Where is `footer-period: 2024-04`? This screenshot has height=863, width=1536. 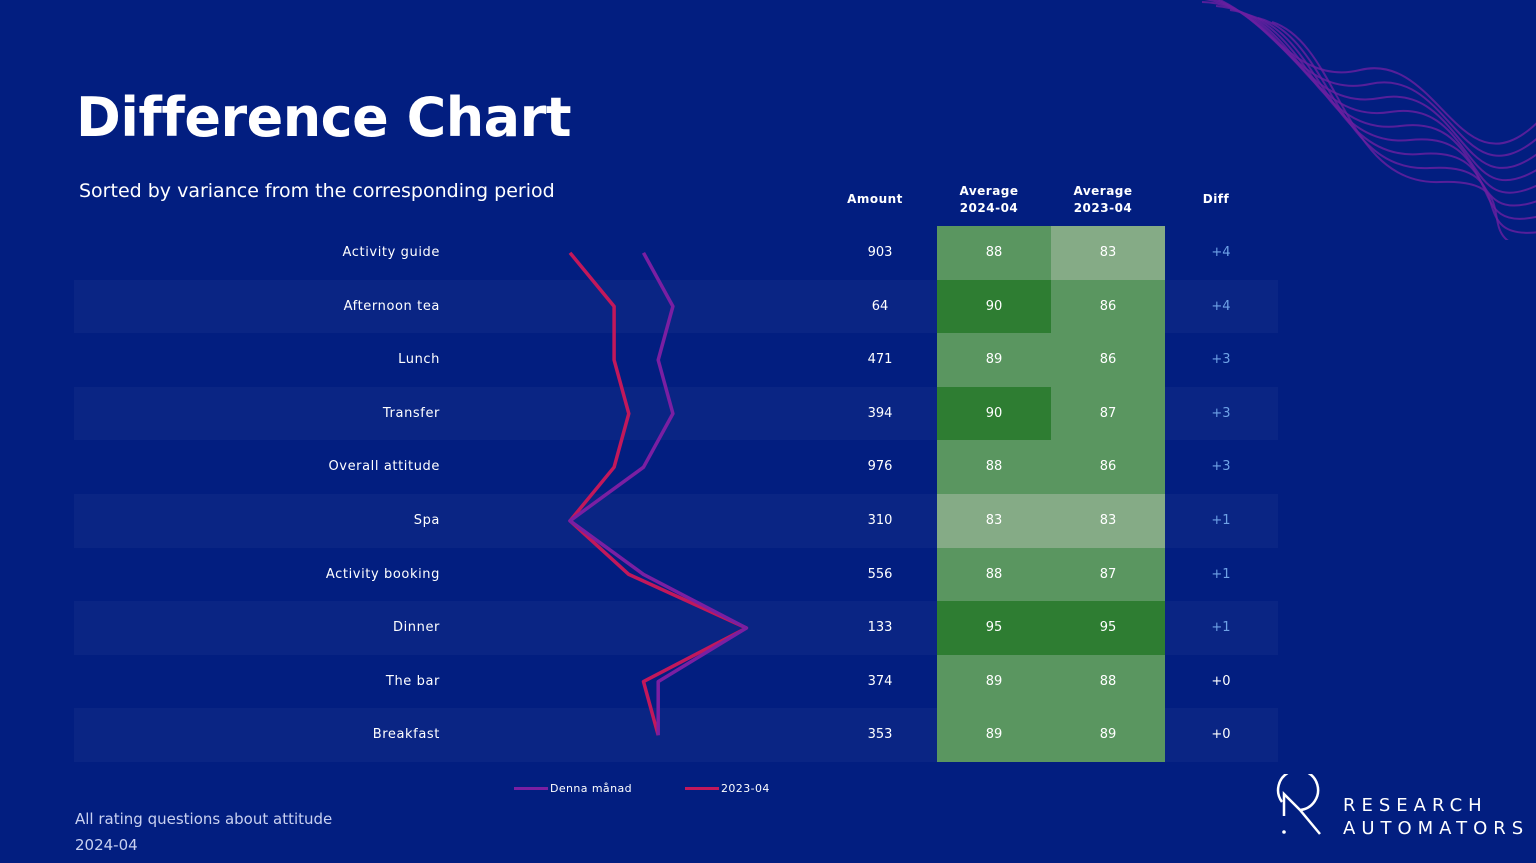
footer-period: 2024-04 is located at coordinates (106, 845).